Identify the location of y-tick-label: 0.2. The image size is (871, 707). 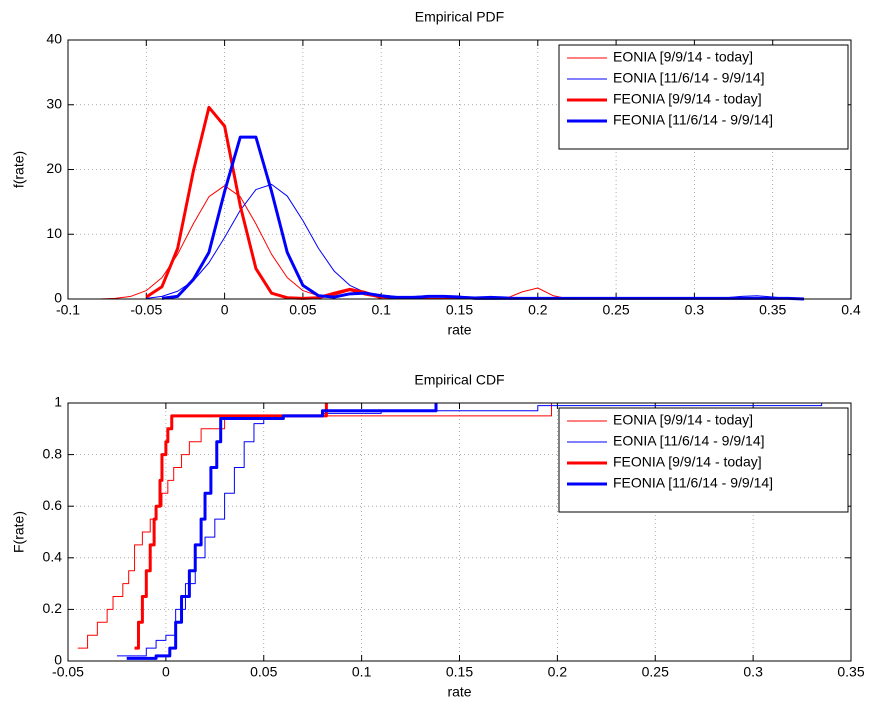
(53, 608).